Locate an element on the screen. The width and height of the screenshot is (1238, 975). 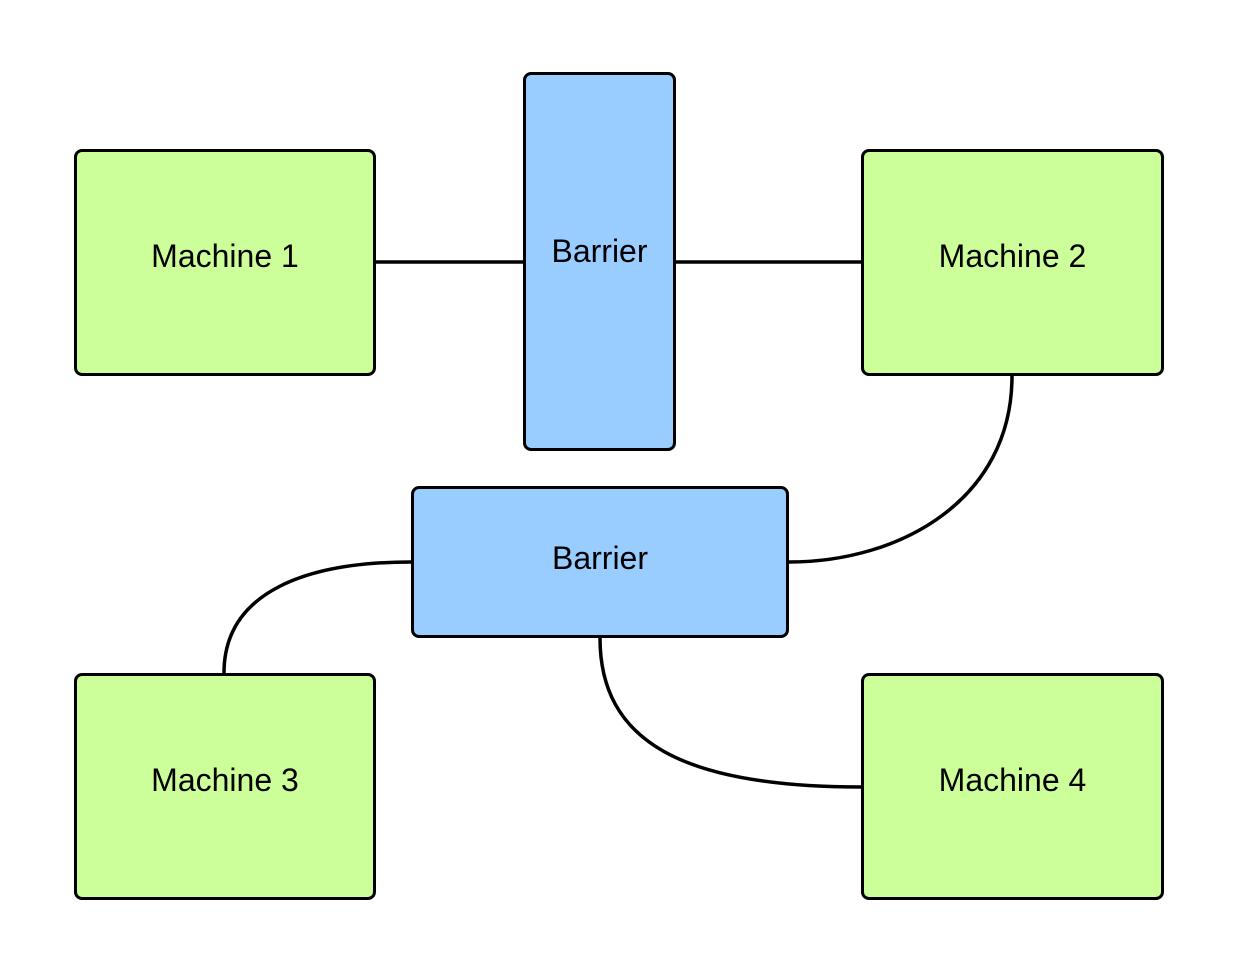
machine-2-label: Machine 2 is located at coordinates (1012, 256).